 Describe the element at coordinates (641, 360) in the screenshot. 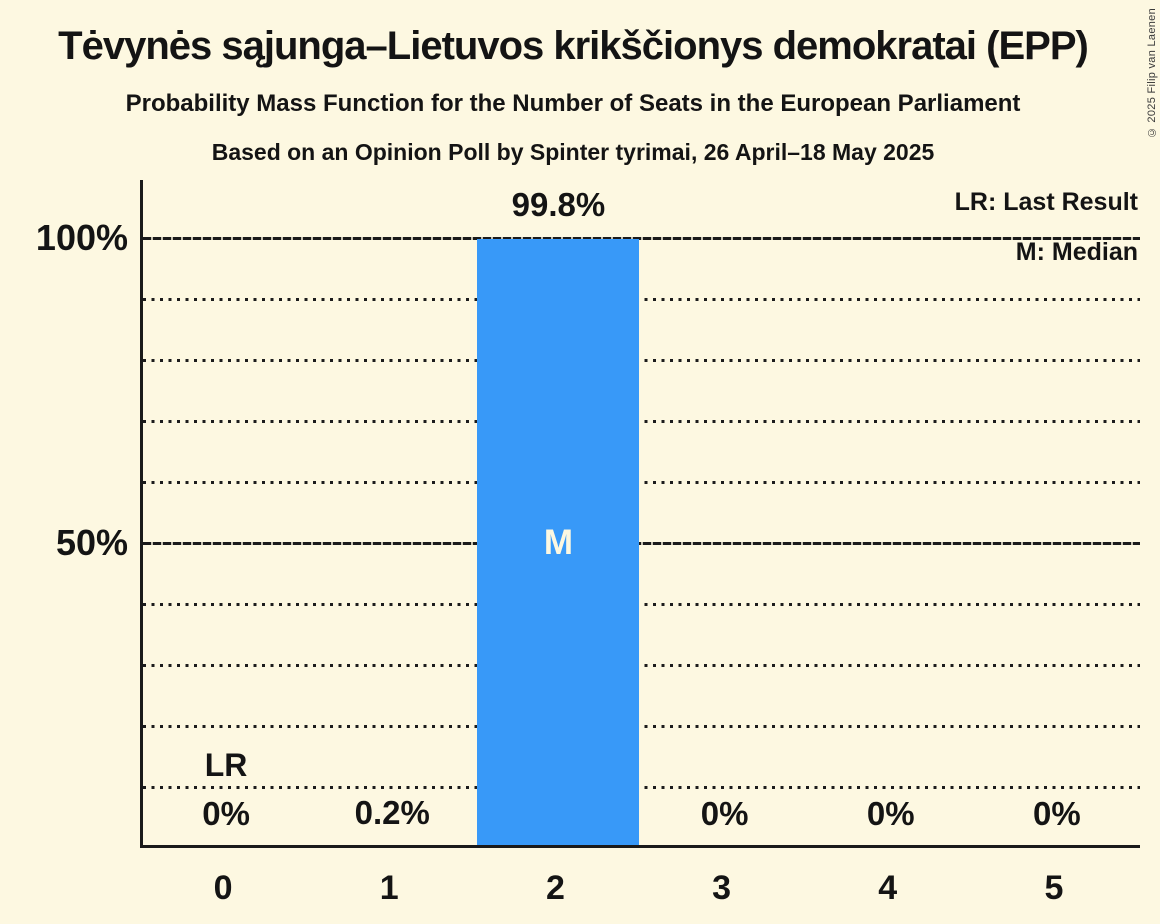

I see `gridline-80pct` at that location.